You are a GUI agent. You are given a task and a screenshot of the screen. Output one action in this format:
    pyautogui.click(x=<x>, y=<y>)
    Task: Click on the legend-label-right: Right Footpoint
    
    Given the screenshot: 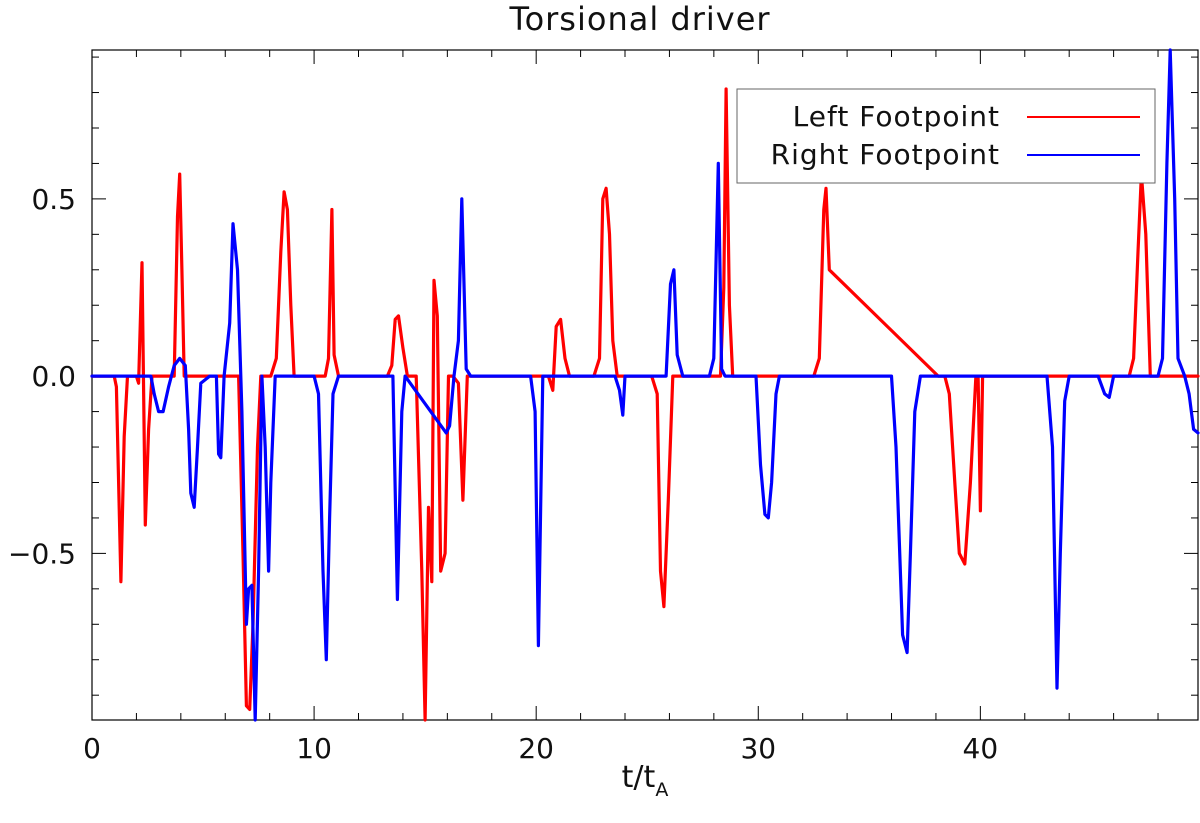 What is the action you would take?
    pyautogui.click(x=885, y=154)
    